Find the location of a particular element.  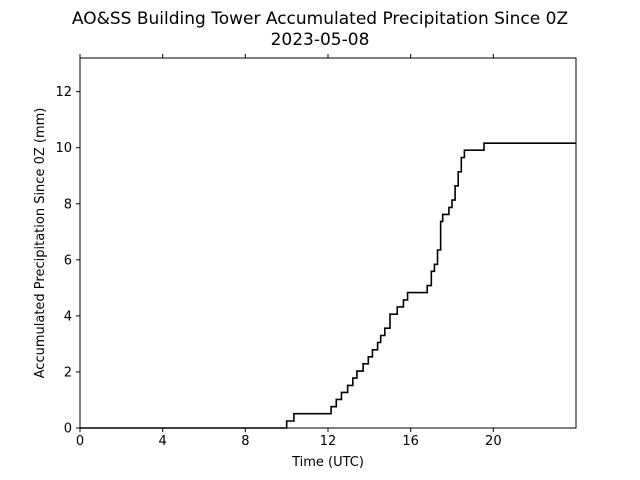

x-tick-label: 16 is located at coordinates (410, 441).